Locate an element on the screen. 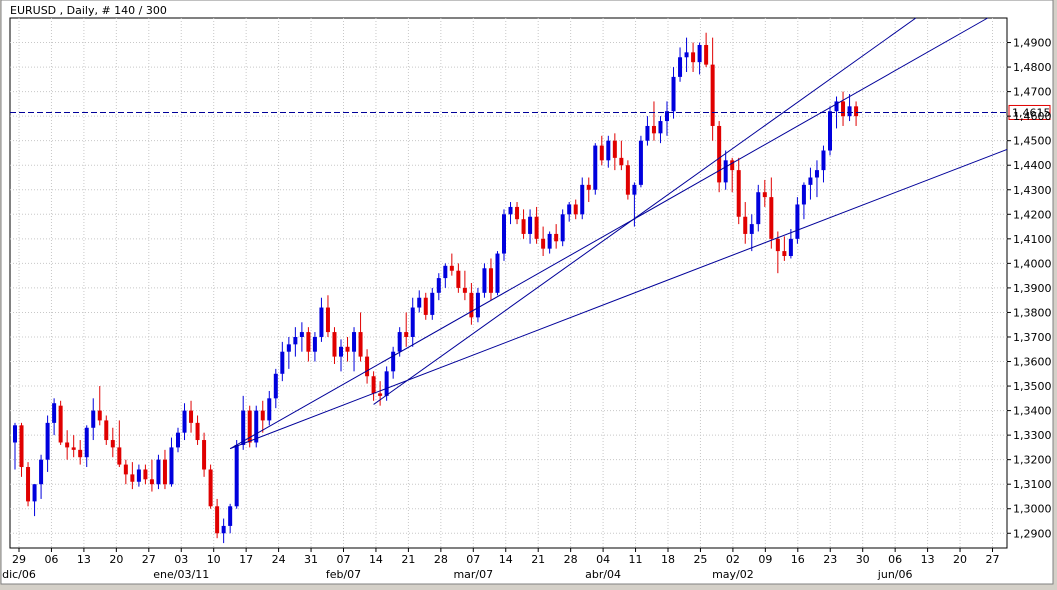 The width and height of the screenshot is (1057, 590). current-price-label: 1,4615 is located at coordinates (1031, 112).